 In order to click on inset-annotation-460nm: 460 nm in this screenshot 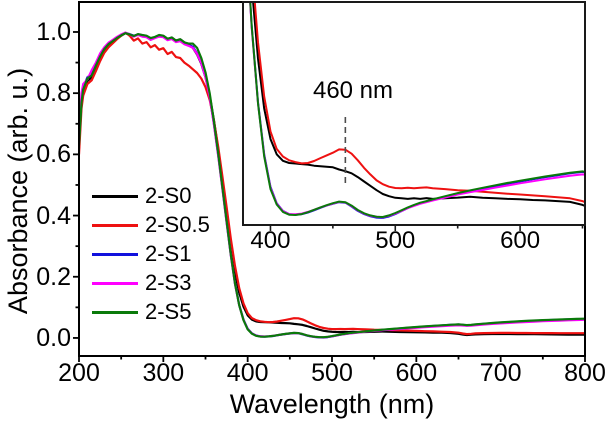, I will do `click(353, 90)`.